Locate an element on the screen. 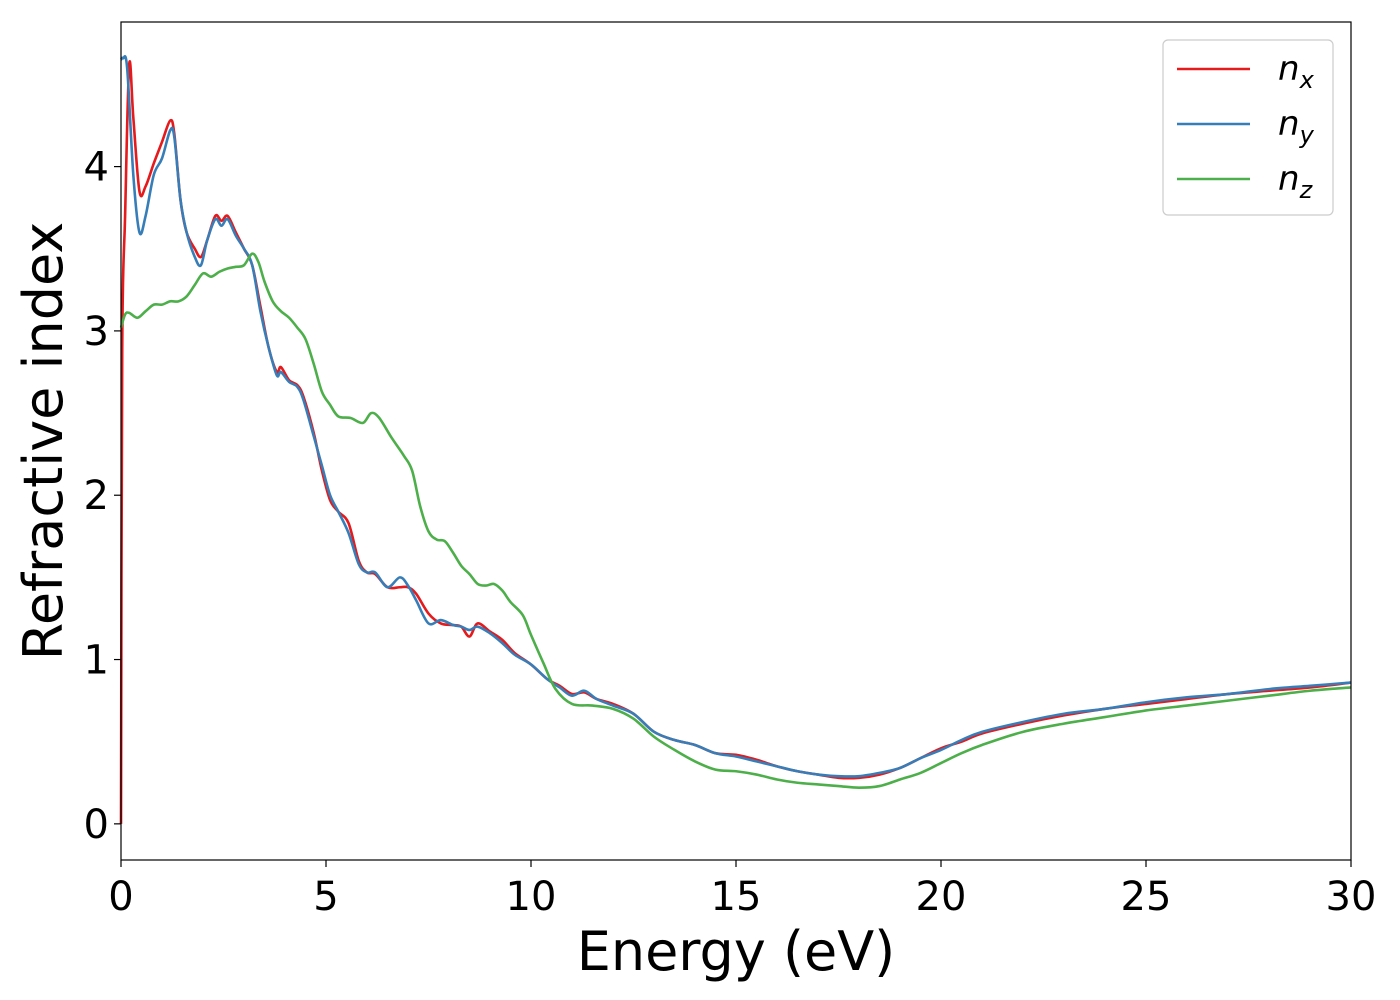 This screenshot has width=1400, height=1000. legend-label-nz: nz is located at coordinates (1296, 181).